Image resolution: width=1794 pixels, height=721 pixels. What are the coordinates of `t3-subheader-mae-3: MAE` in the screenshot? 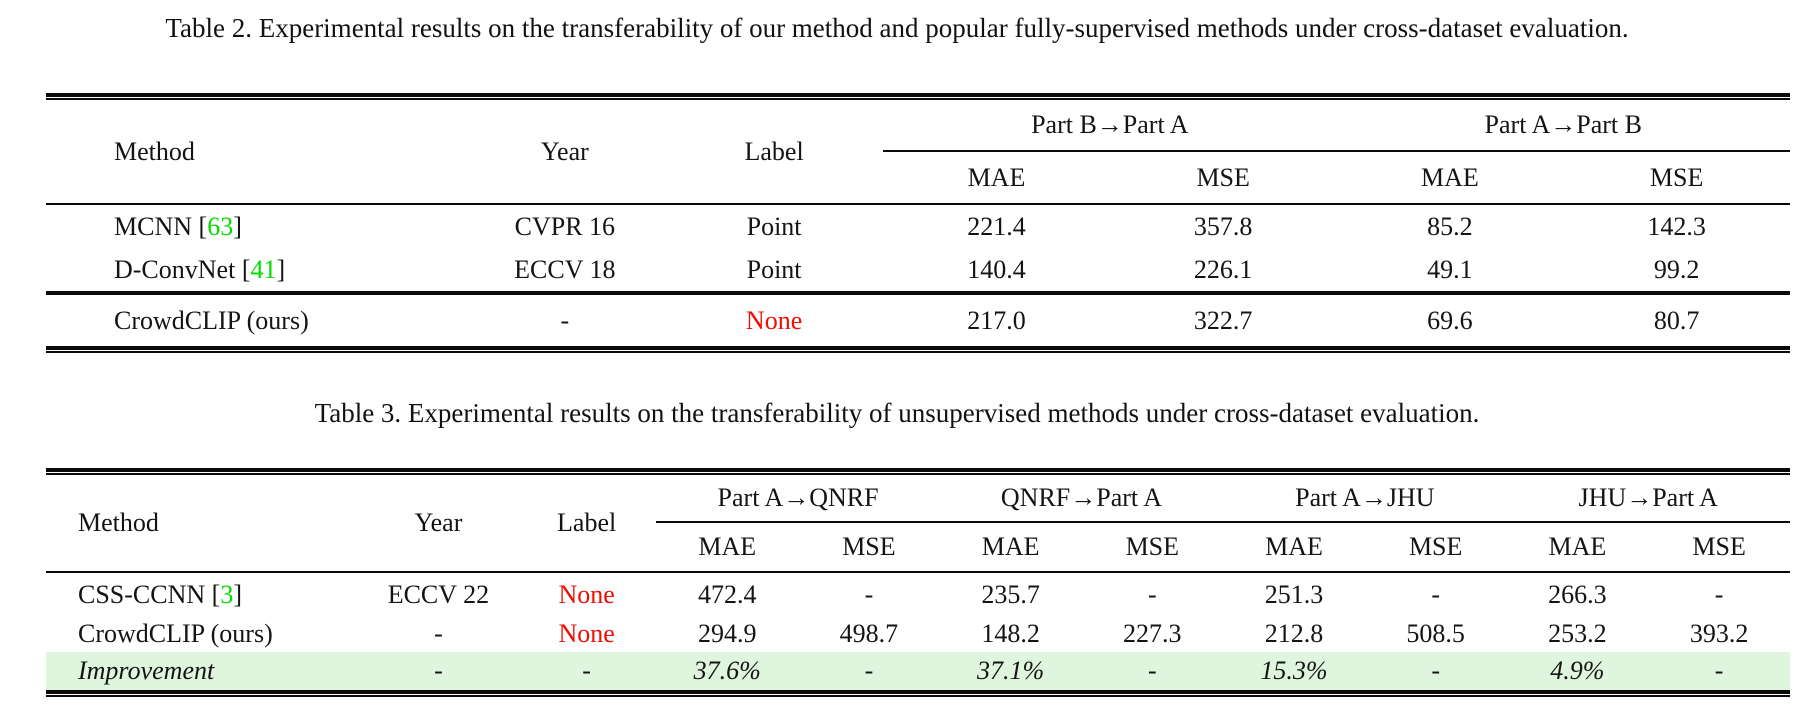 It's located at (1294, 546).